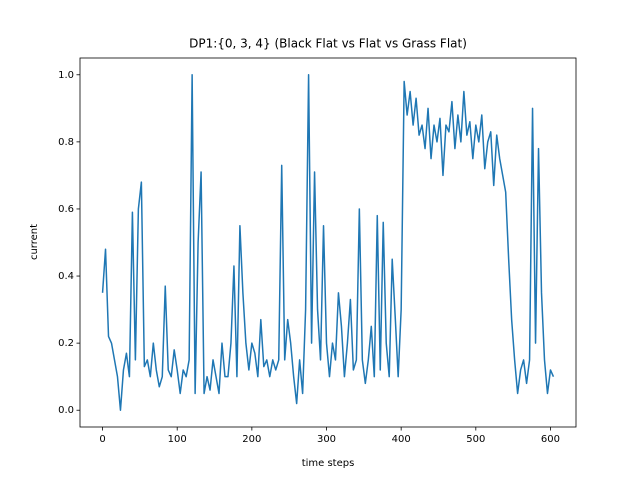 This screenshot has height=480, width=640. Describe the element at coordinates (66, 410) in the screenshot. I see `y-tick-label: 0.0` at that location.